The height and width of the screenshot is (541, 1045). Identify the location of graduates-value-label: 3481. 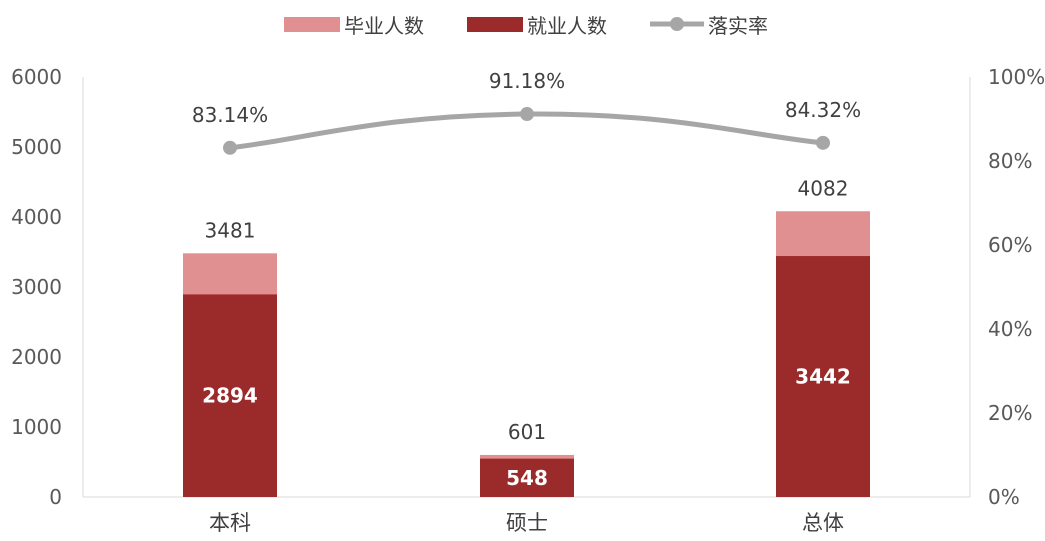
(230, 230).